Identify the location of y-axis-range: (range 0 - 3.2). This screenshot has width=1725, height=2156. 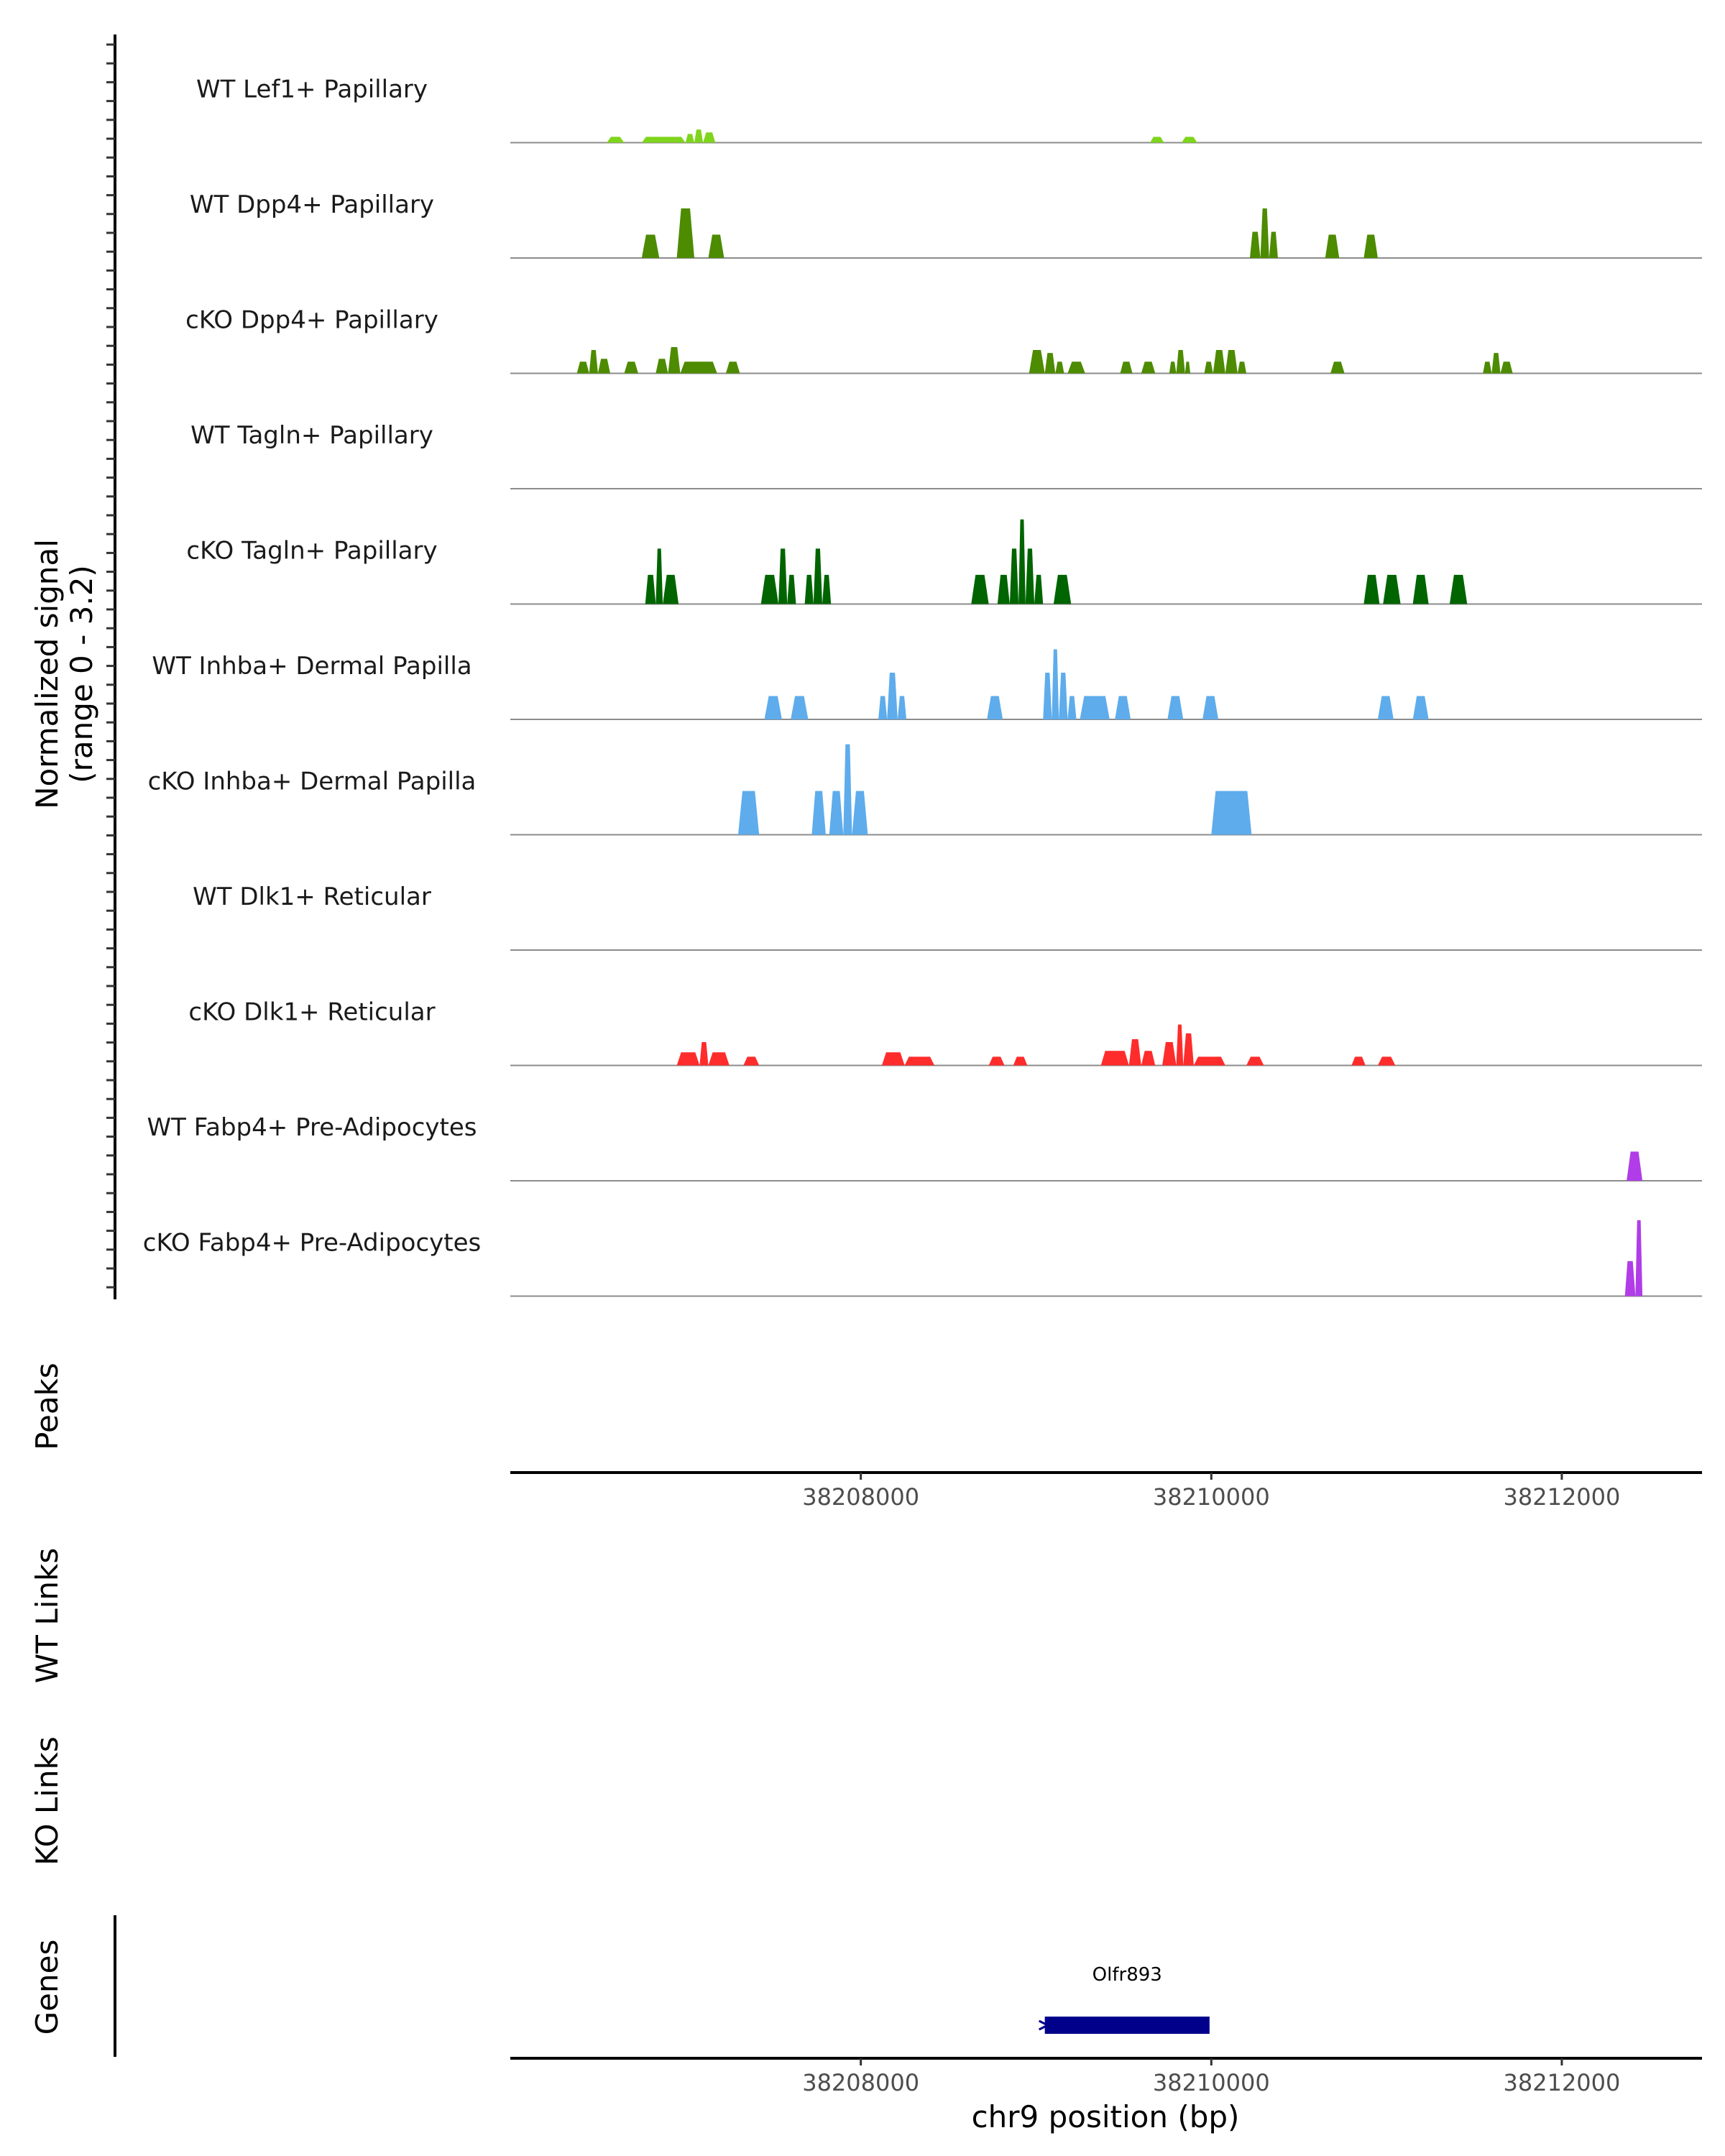
(81, 674).